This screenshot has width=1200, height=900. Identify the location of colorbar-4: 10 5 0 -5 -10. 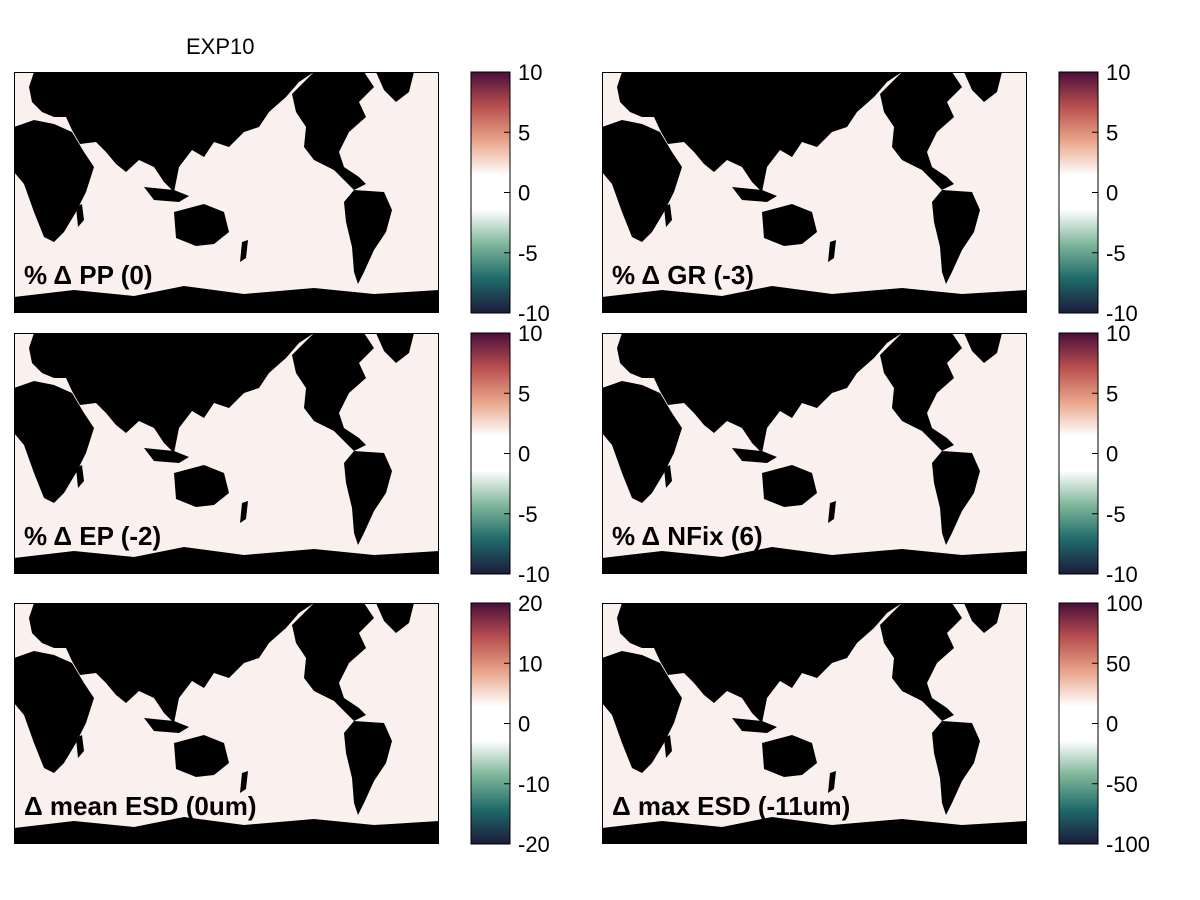
(1098, 454).